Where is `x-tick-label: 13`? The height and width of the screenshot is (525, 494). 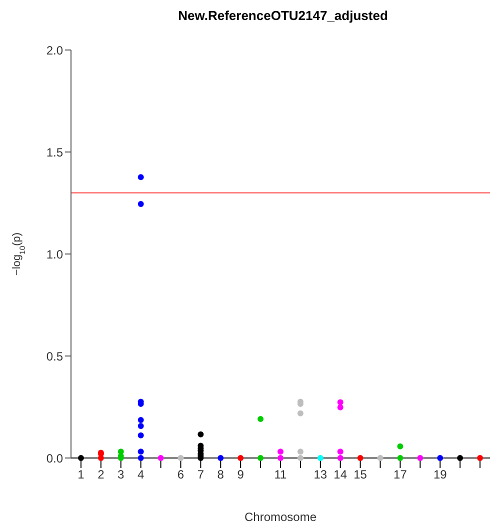 x-tick-label: 13 is located at coordinates (321, 475).